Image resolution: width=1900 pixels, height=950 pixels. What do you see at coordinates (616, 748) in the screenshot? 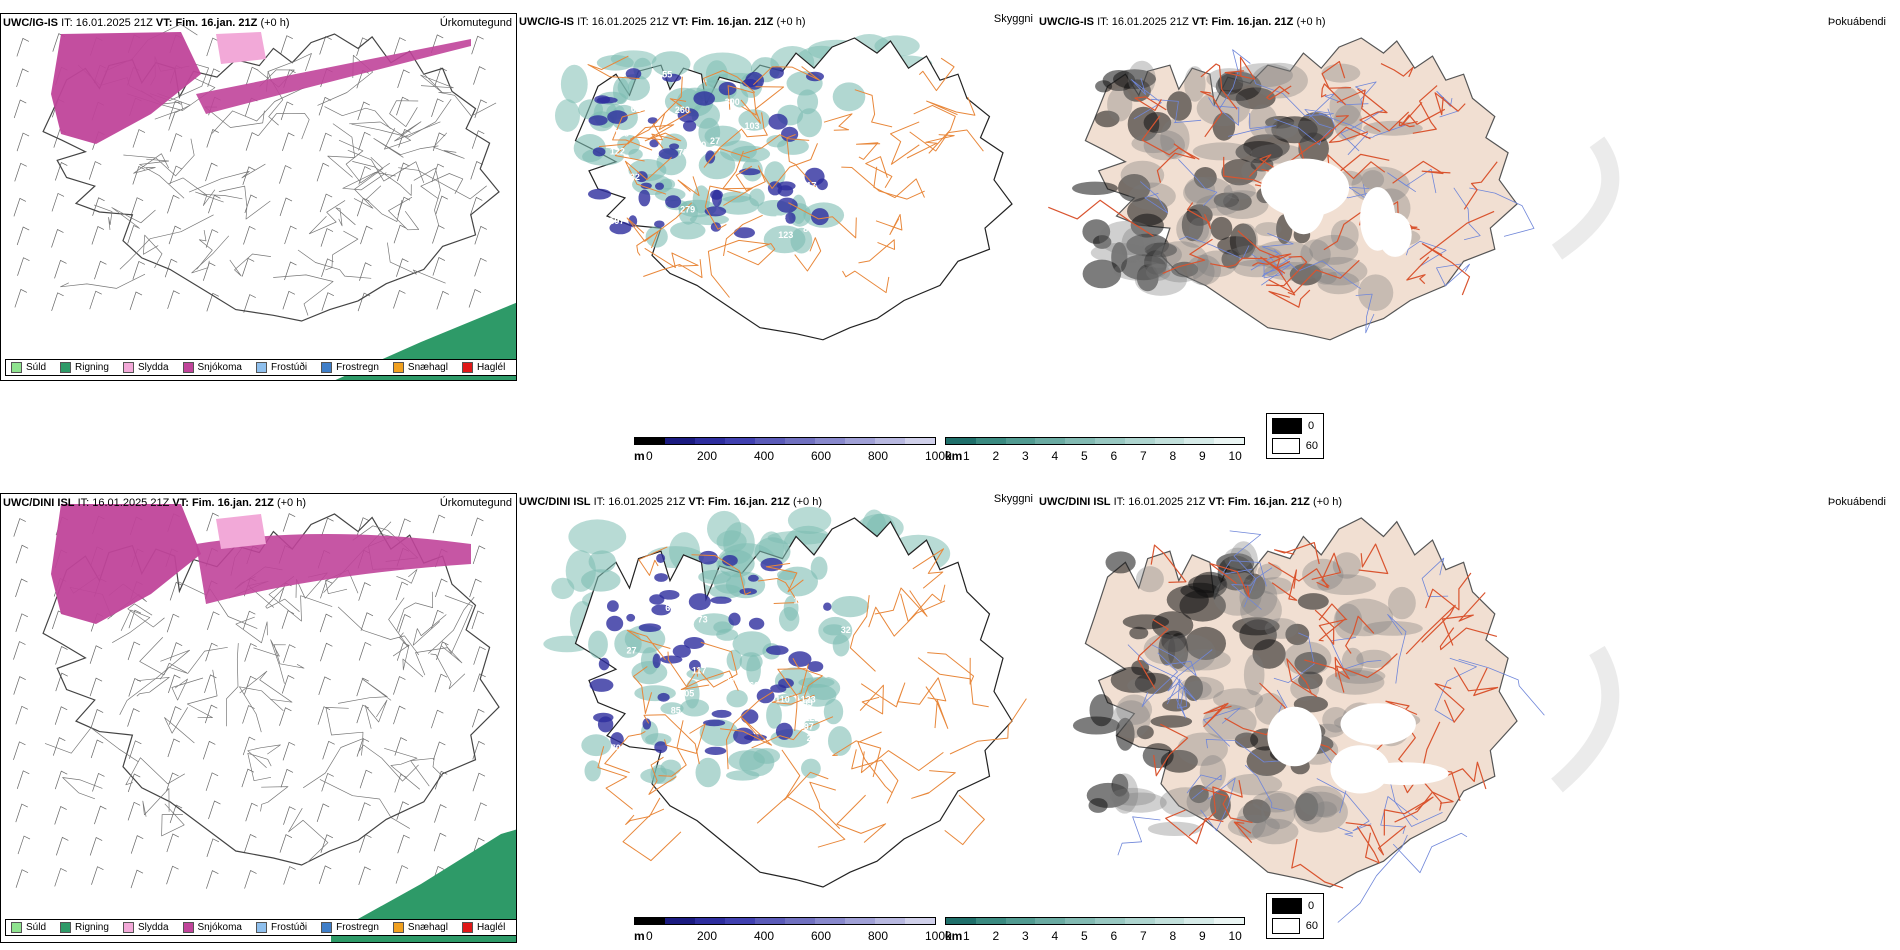
I see `svg-text: 70` at bounding box center [616, 748].